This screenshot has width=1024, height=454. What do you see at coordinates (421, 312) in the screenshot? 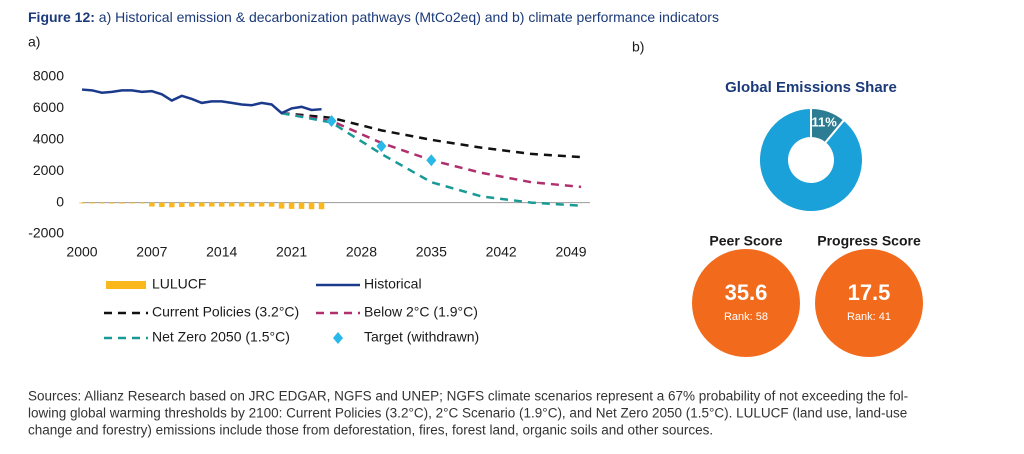
I see `legend-label: Below 2°C (1.9°C)` at bounding box center [421, 312].